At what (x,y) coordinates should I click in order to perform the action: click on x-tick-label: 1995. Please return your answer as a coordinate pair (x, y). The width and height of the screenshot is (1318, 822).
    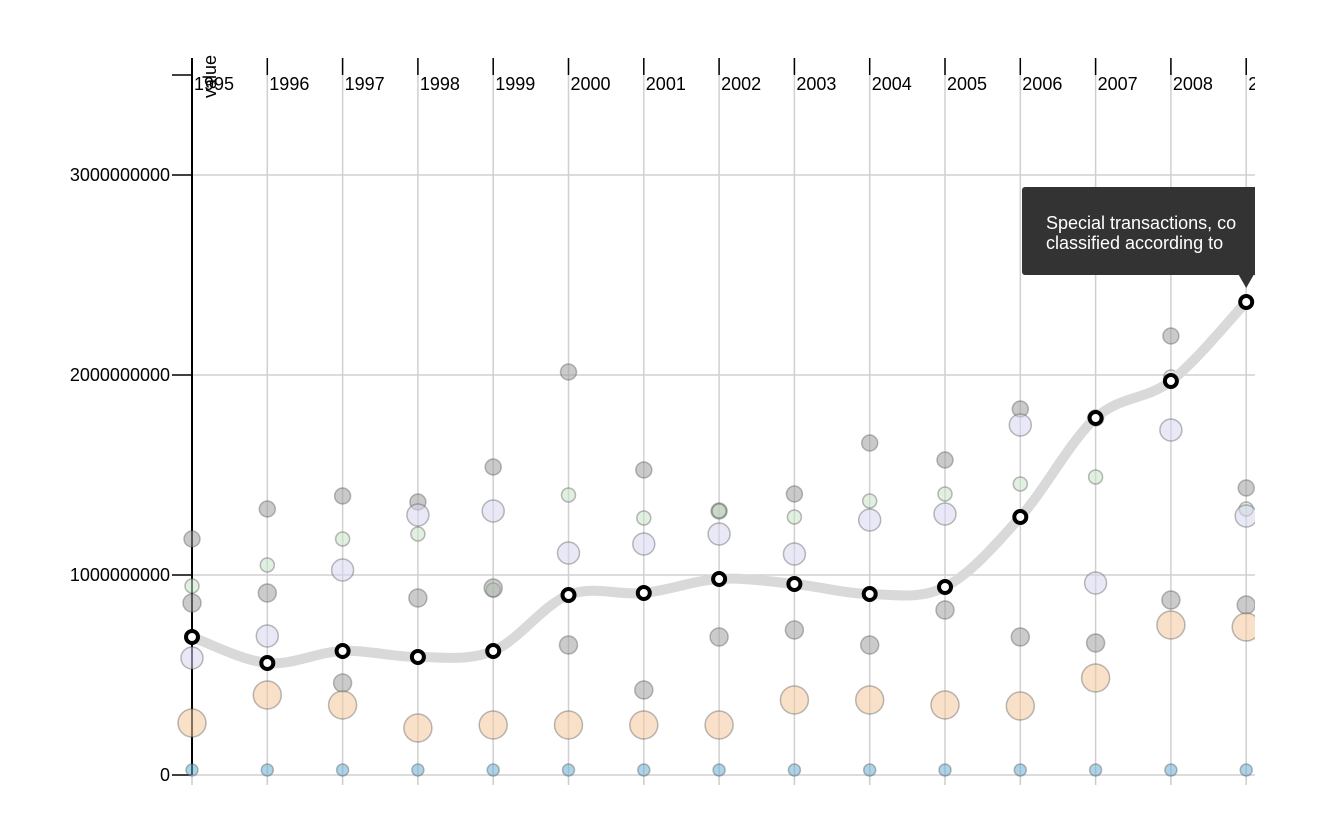
    Looking at the image, I should click on (214, 84).